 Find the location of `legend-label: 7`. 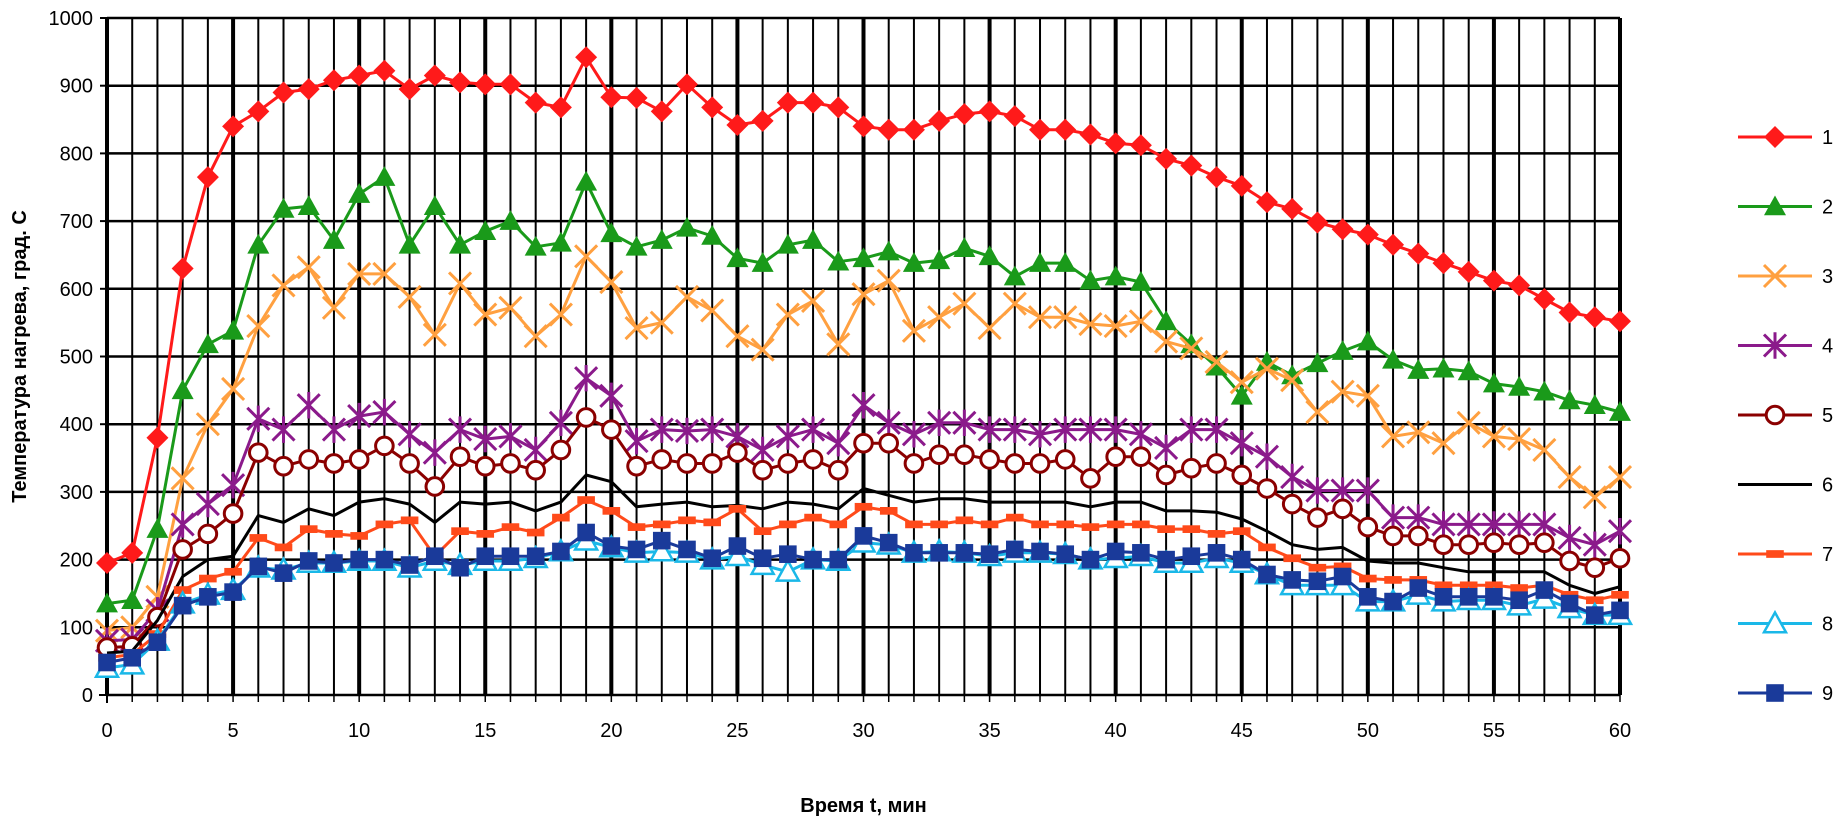

legend-label: 7 is located at coordinates (1827, 555).